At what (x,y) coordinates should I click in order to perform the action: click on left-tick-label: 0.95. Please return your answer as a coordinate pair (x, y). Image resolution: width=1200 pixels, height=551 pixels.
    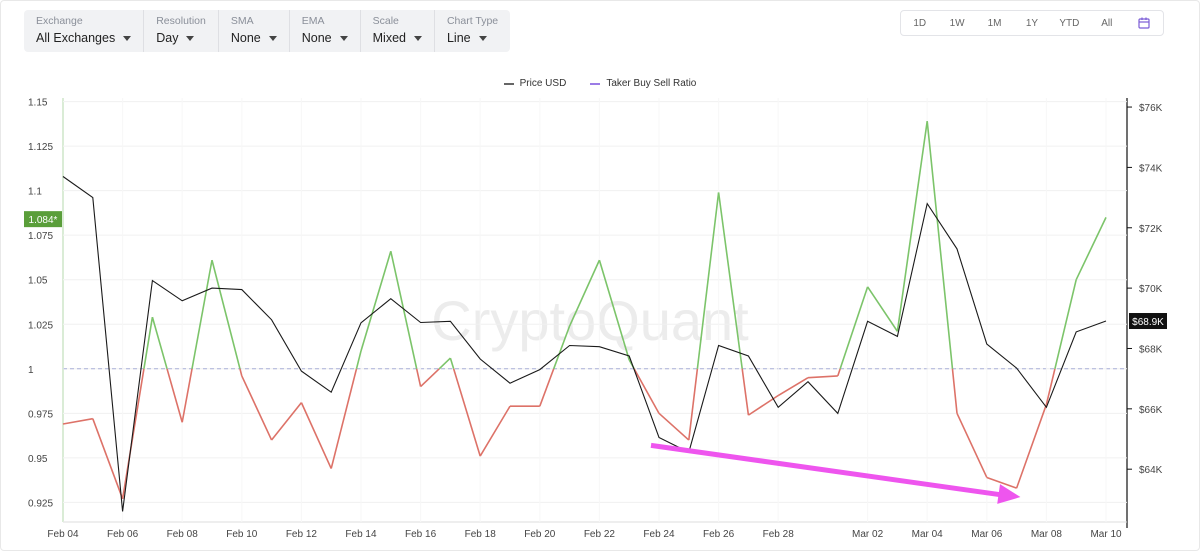
    Looking at the image, I should click on (38, 459).